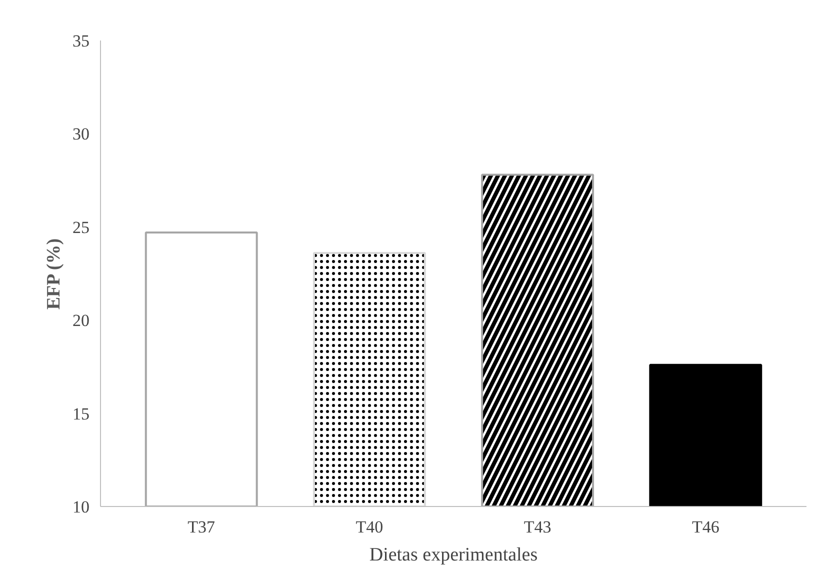  I want to click on y-axis-title: EFP (%), so click(54, 274).